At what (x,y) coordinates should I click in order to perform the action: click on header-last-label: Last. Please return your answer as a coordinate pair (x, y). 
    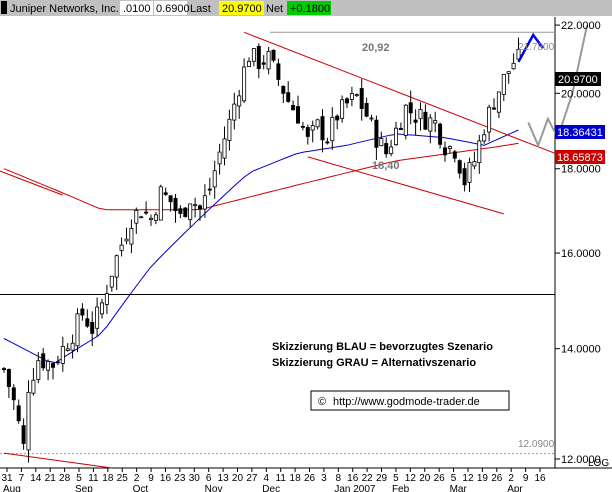
    Looking at the image, I should click on (200, 9).